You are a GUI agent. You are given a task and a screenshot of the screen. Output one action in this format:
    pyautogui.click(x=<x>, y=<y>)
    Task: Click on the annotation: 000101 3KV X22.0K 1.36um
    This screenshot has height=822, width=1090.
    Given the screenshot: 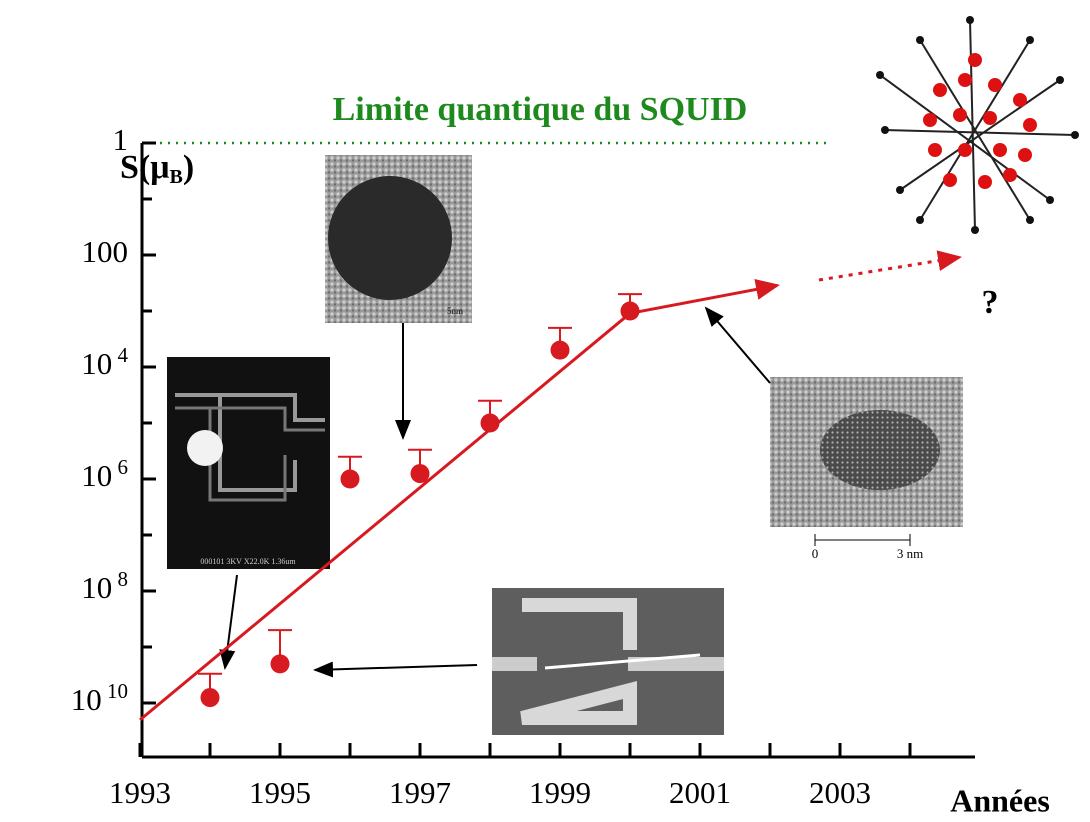 What is the action you would take?
    pyautogui.click(x=248, y=561)
    